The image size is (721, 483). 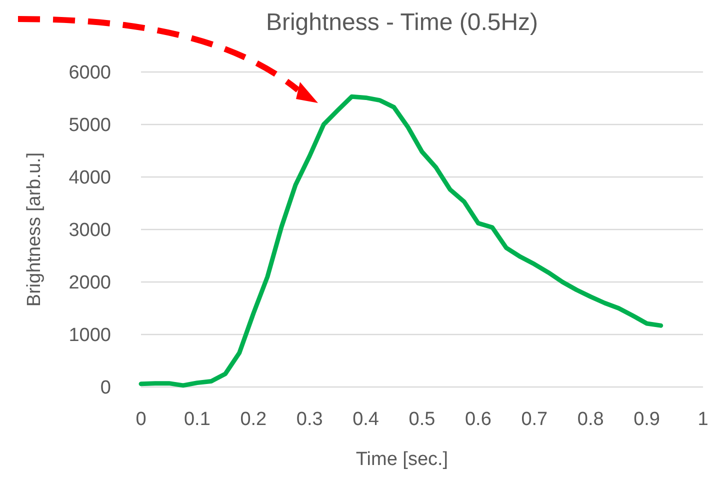 What do you see at coordinates (402, 22) in the screenshot?
I see `chart-title: Brightness - Time (0.5Hz)` at bounding box center [402, 22].